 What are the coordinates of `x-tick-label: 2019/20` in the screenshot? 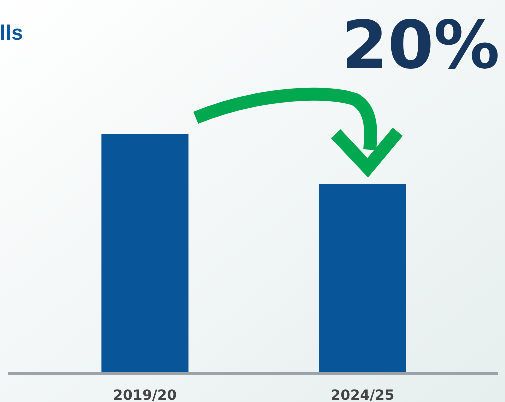 It's located at (145, 395).